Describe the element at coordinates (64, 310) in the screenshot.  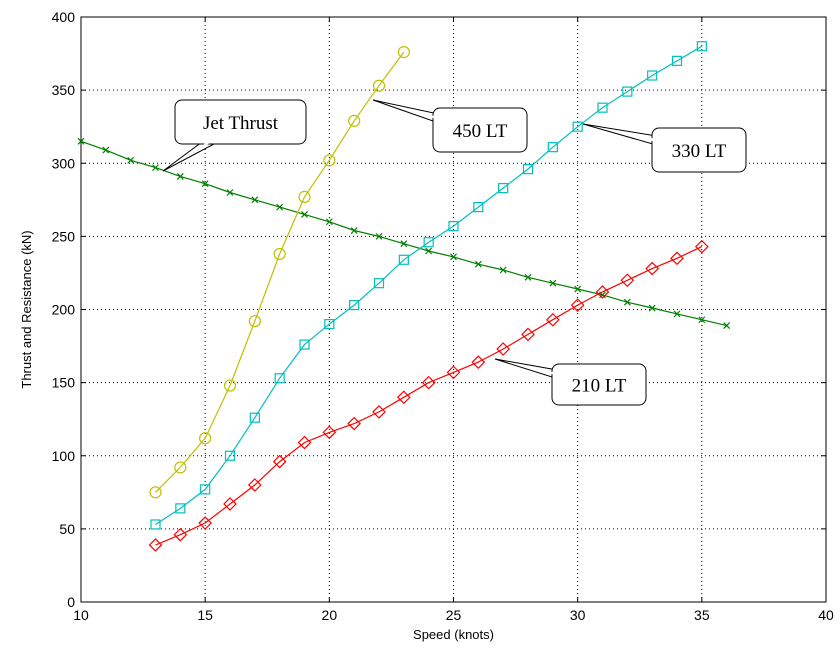
I see `y-tick-label: 200` at that location.